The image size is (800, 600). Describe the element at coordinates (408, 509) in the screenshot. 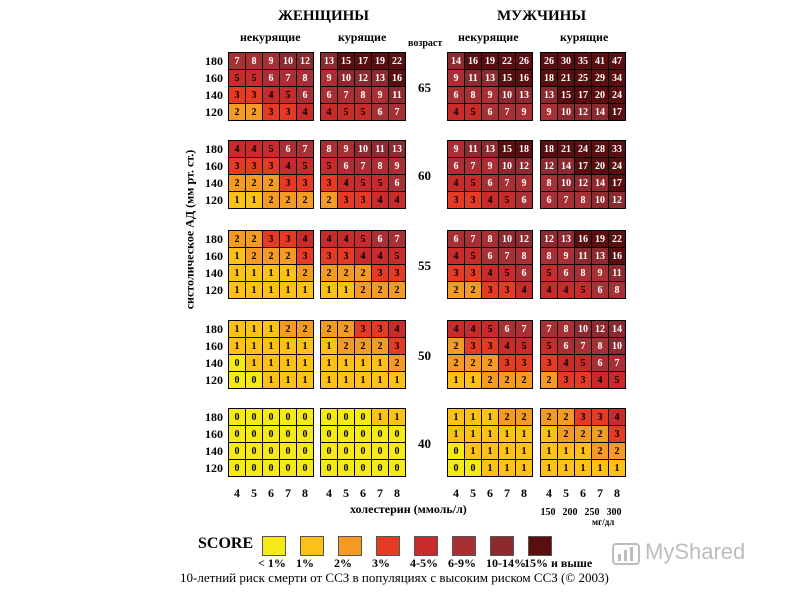

I see `x-axis-label: холестерин (ммоль/л)` at that location.